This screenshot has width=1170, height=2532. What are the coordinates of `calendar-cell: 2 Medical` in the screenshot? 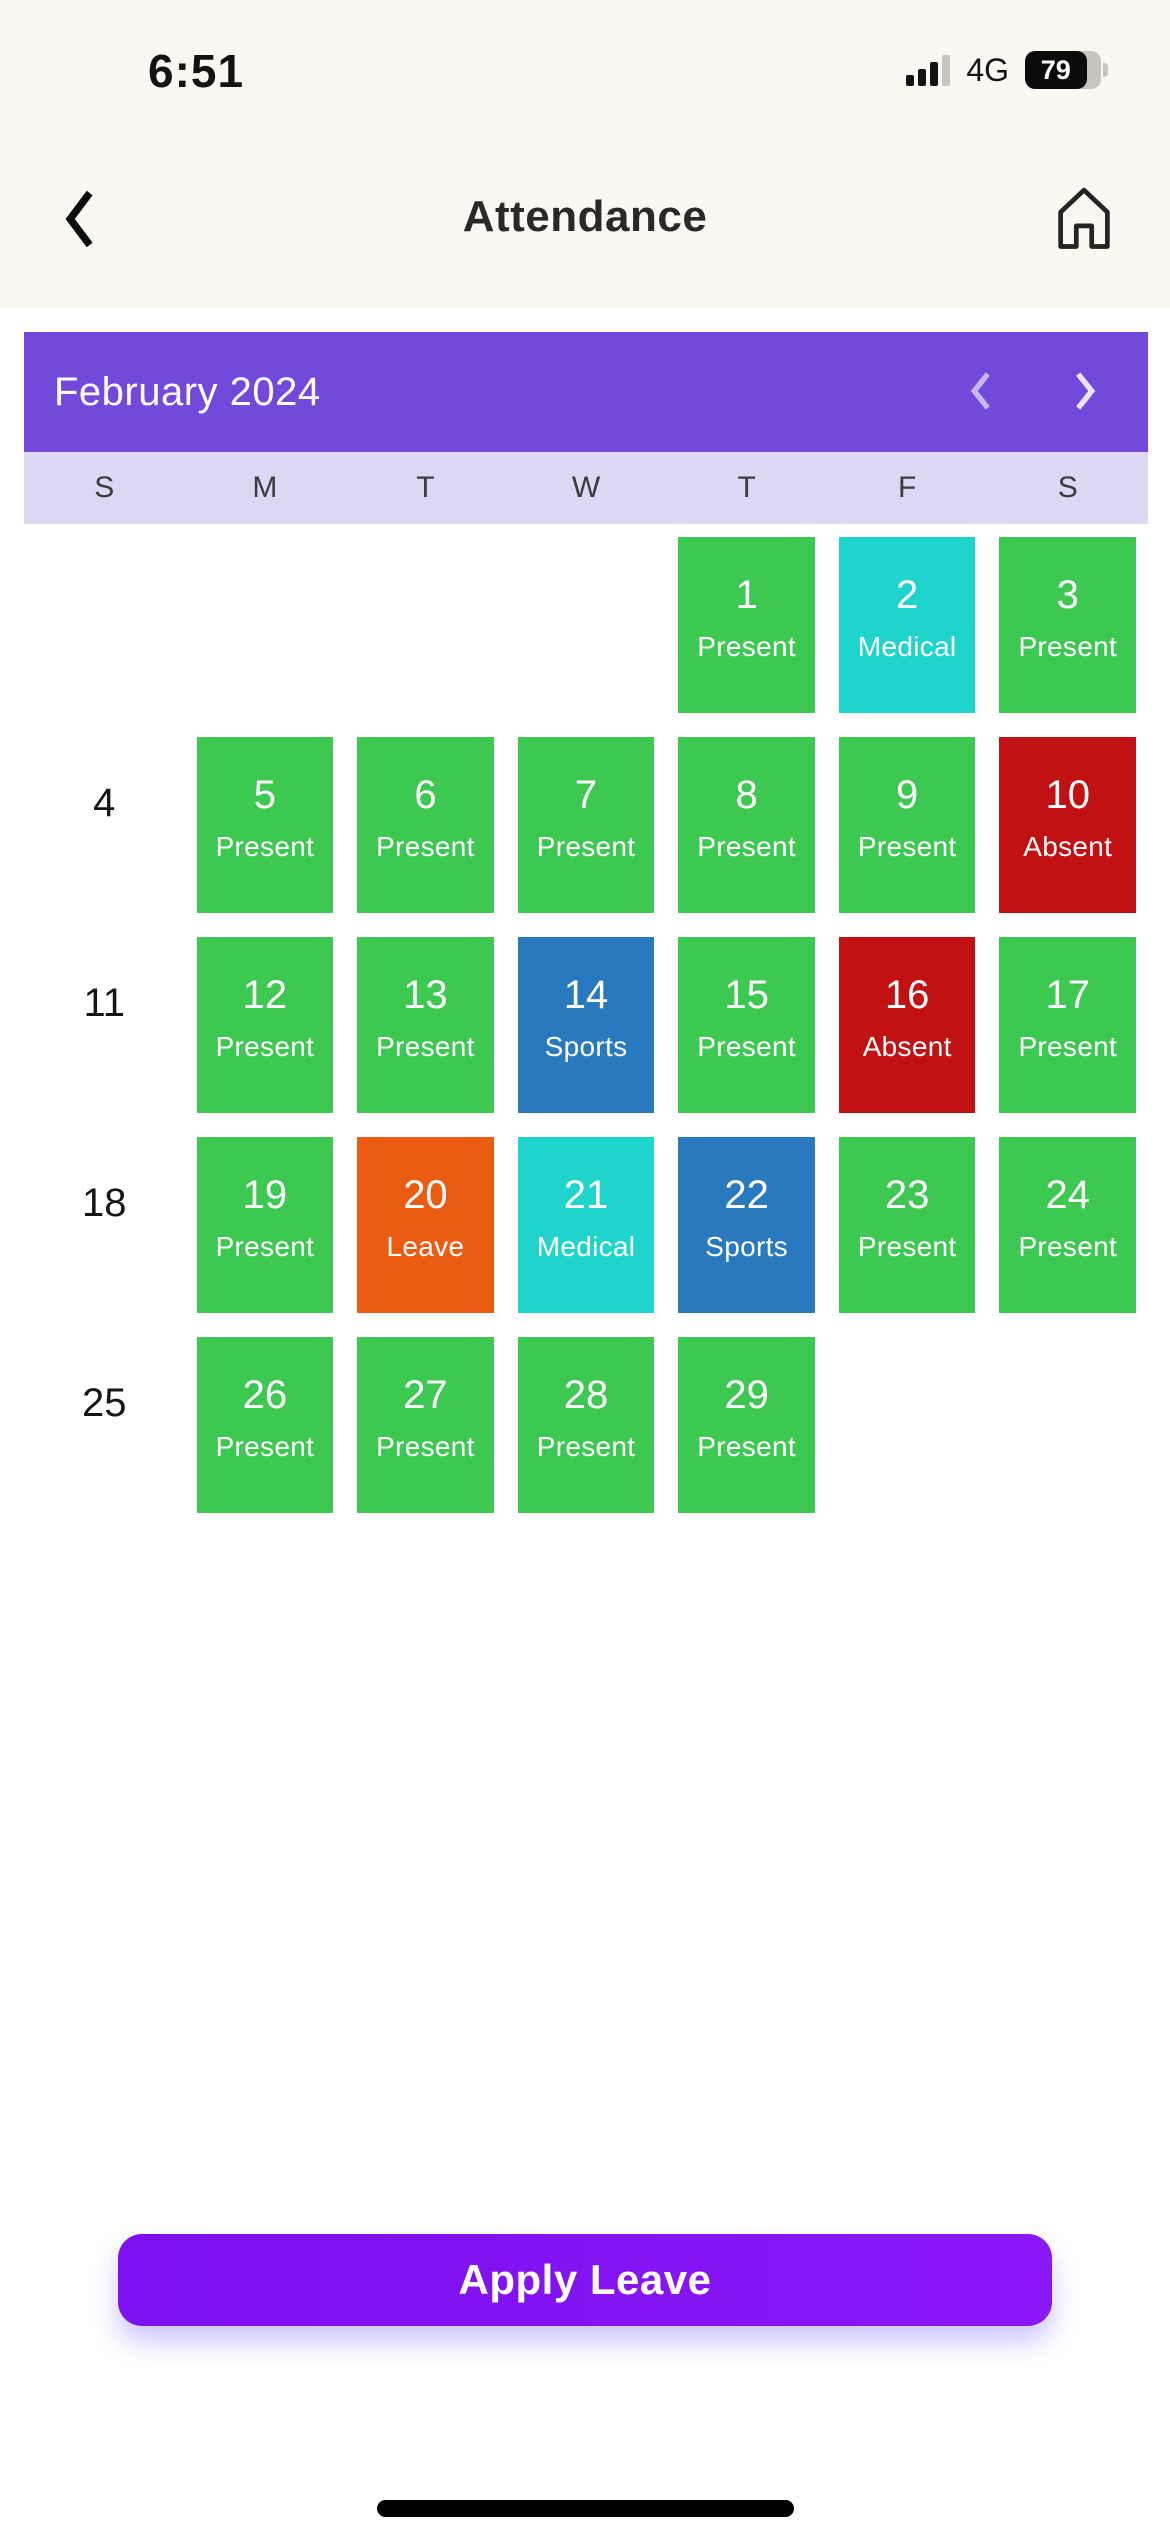 It's located at (907, 625).